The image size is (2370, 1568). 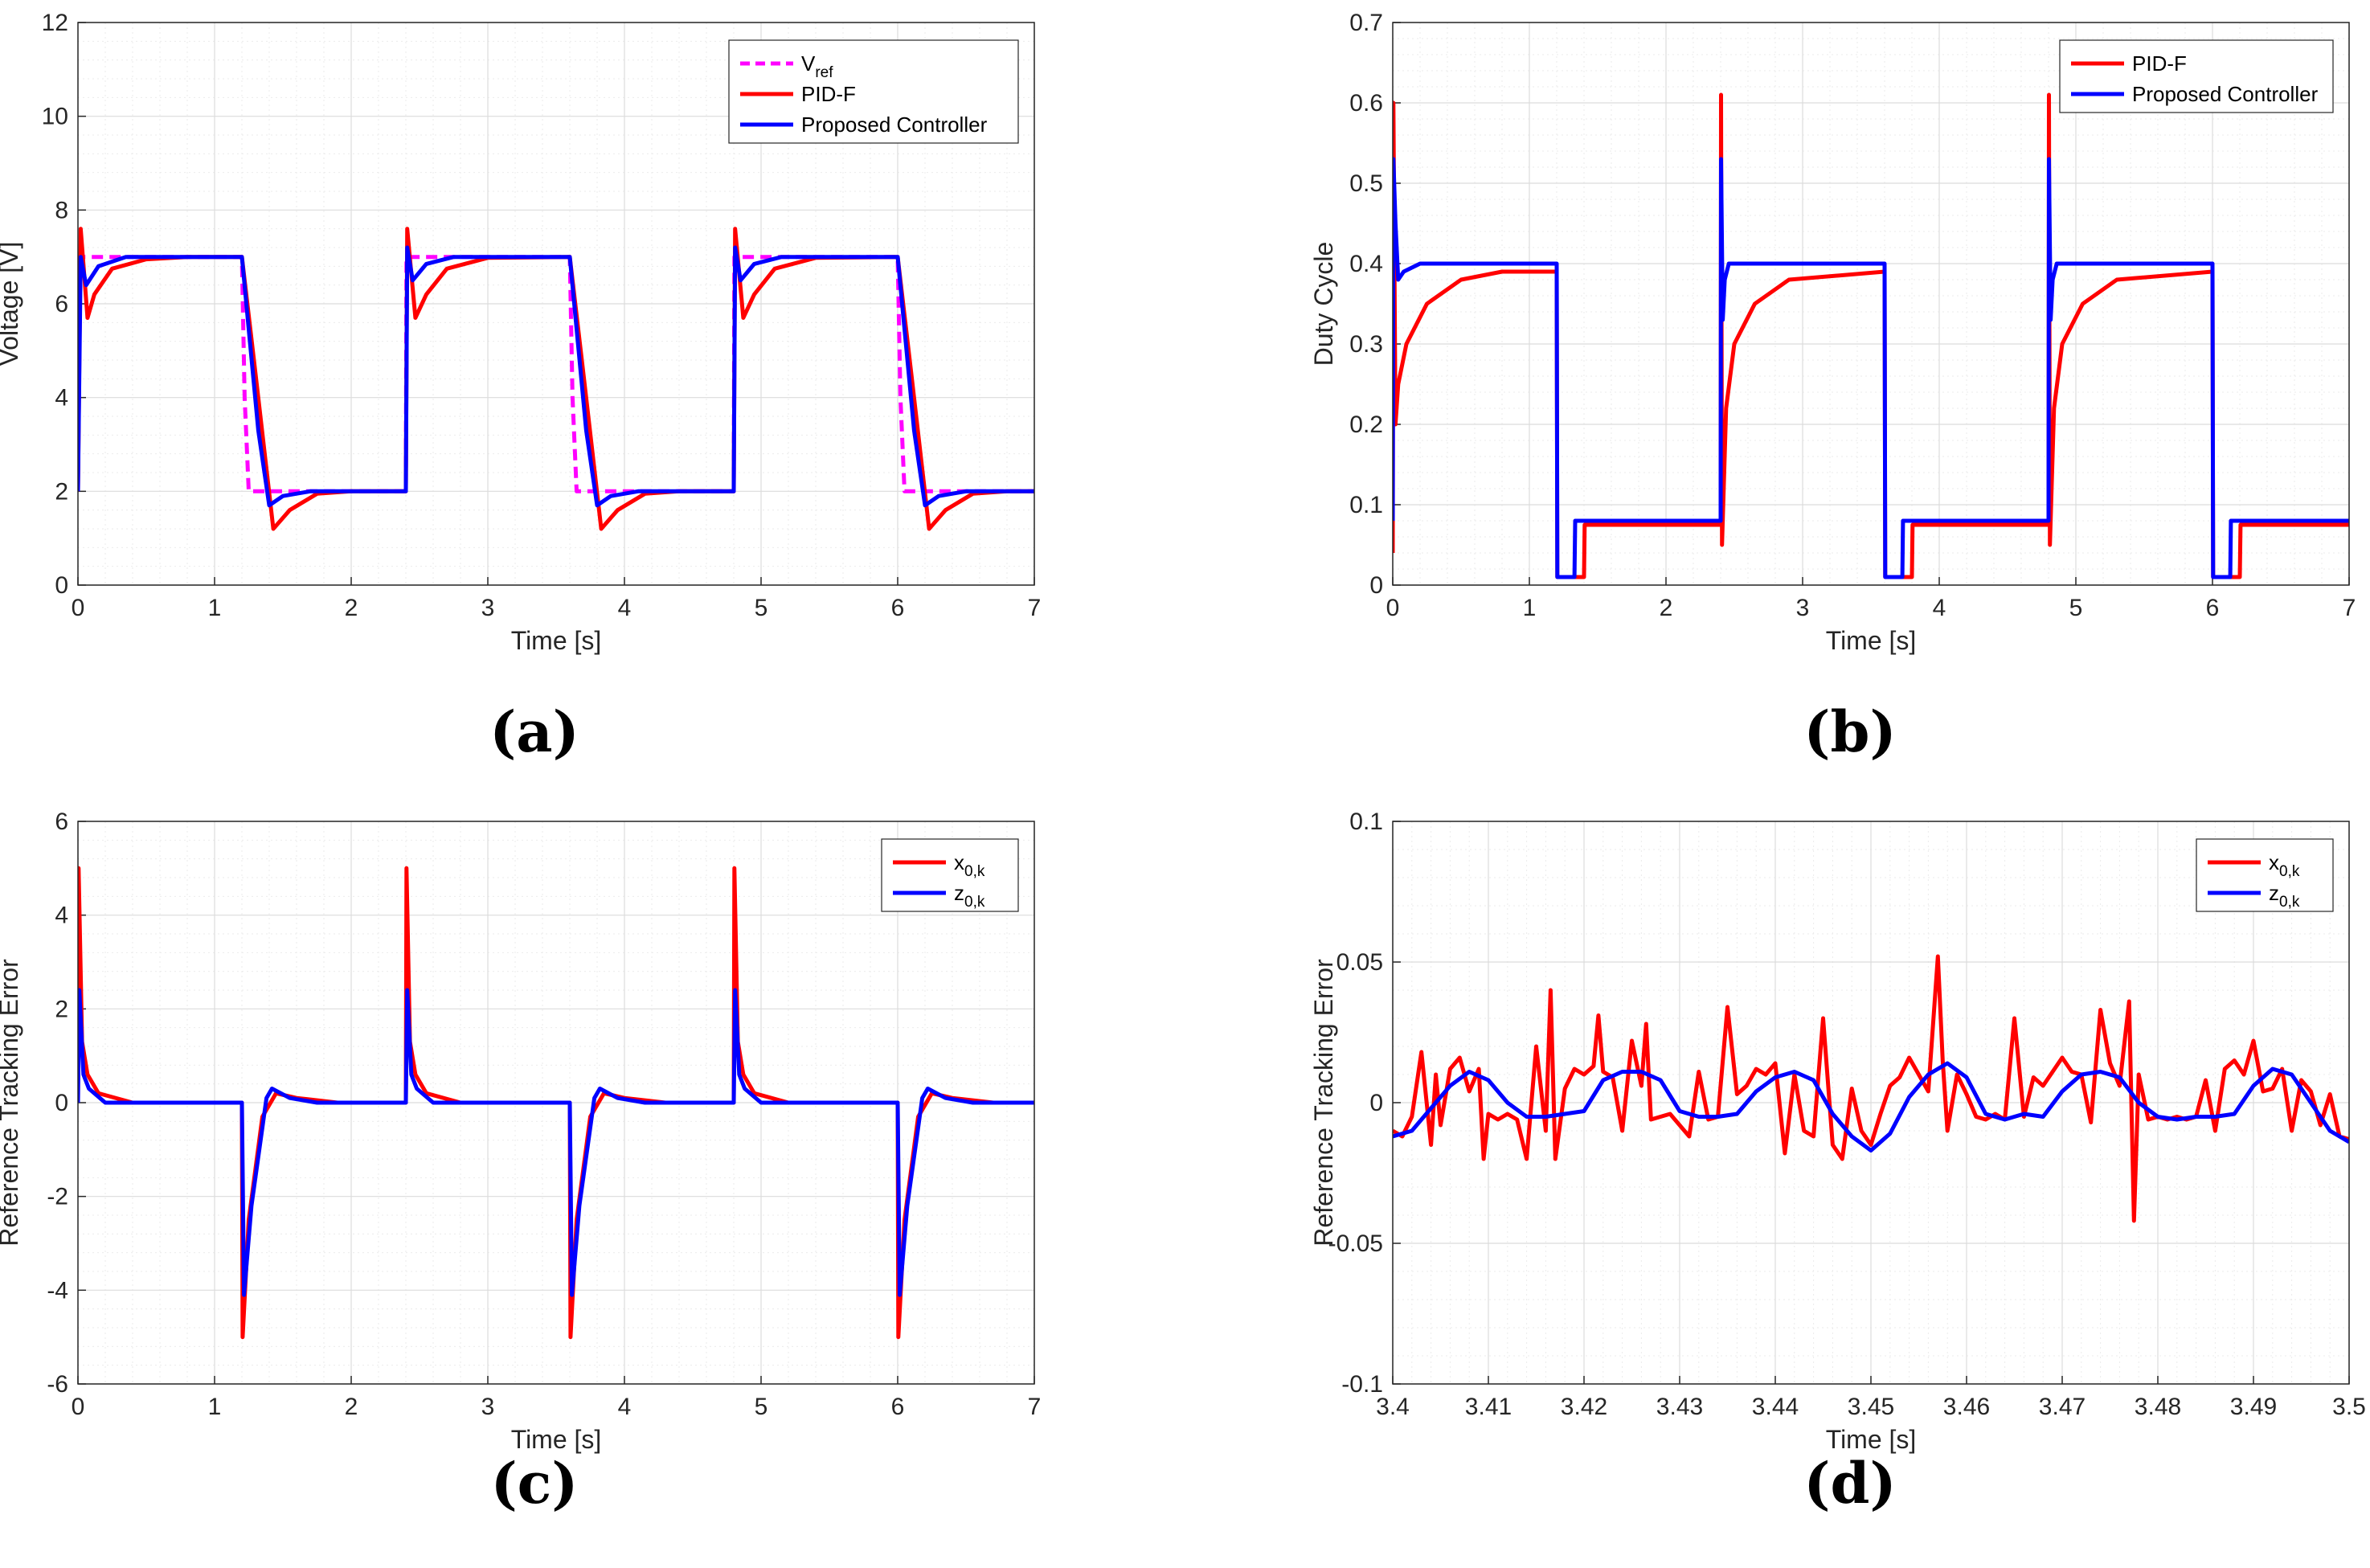 I want to click on x-tick-label: 3.5, so click(x=2349, y=1407).